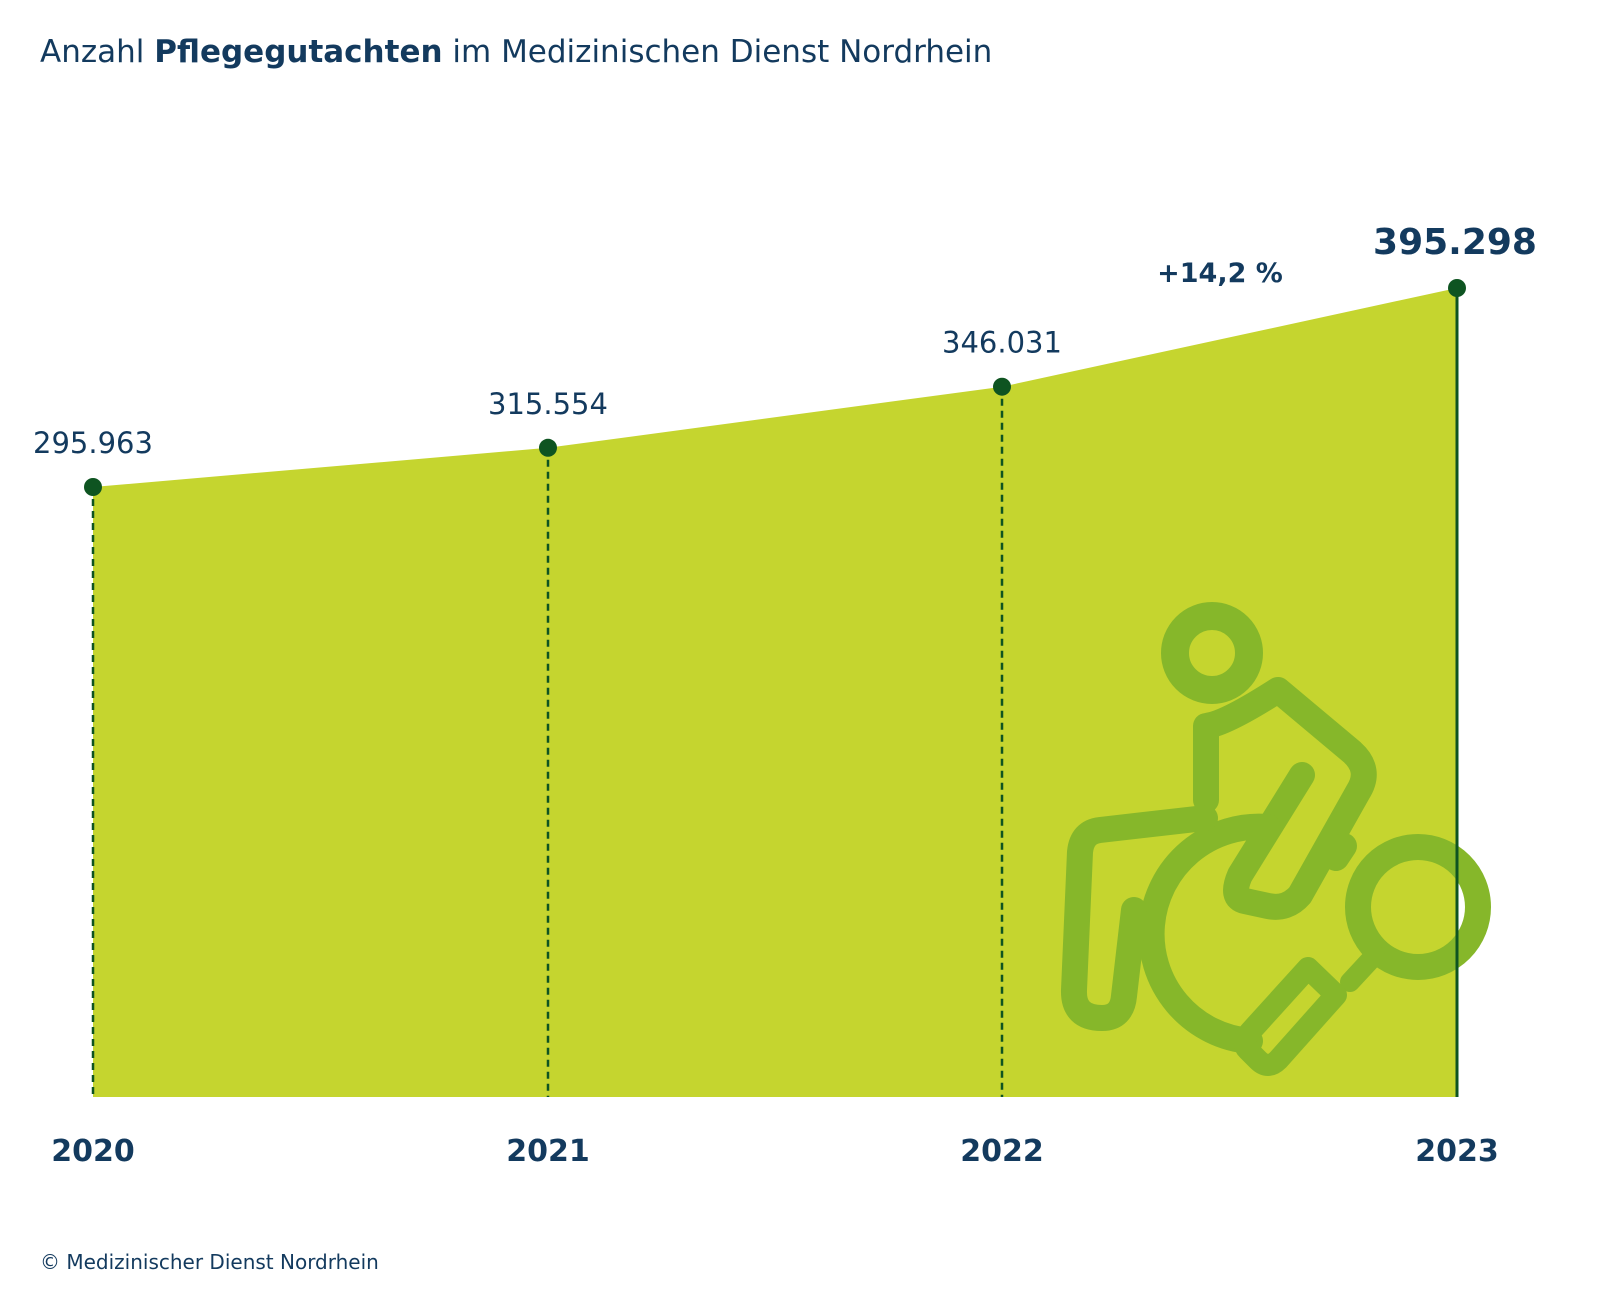 The image size is (1600, 1304). What do you see at coordinates (298, 52) in the screenshot?
I see `chart-title-bold: Pflegegutachten` at bounding box center [298, 52].